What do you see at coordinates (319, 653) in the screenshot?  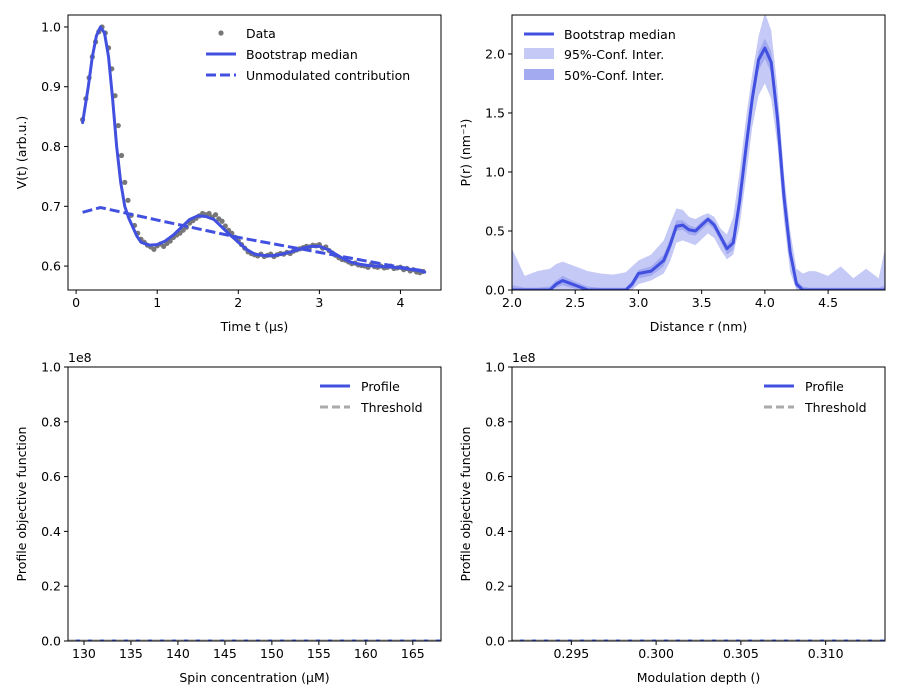 I see `x-tick-label: 155` at bounding box center [319, 653].